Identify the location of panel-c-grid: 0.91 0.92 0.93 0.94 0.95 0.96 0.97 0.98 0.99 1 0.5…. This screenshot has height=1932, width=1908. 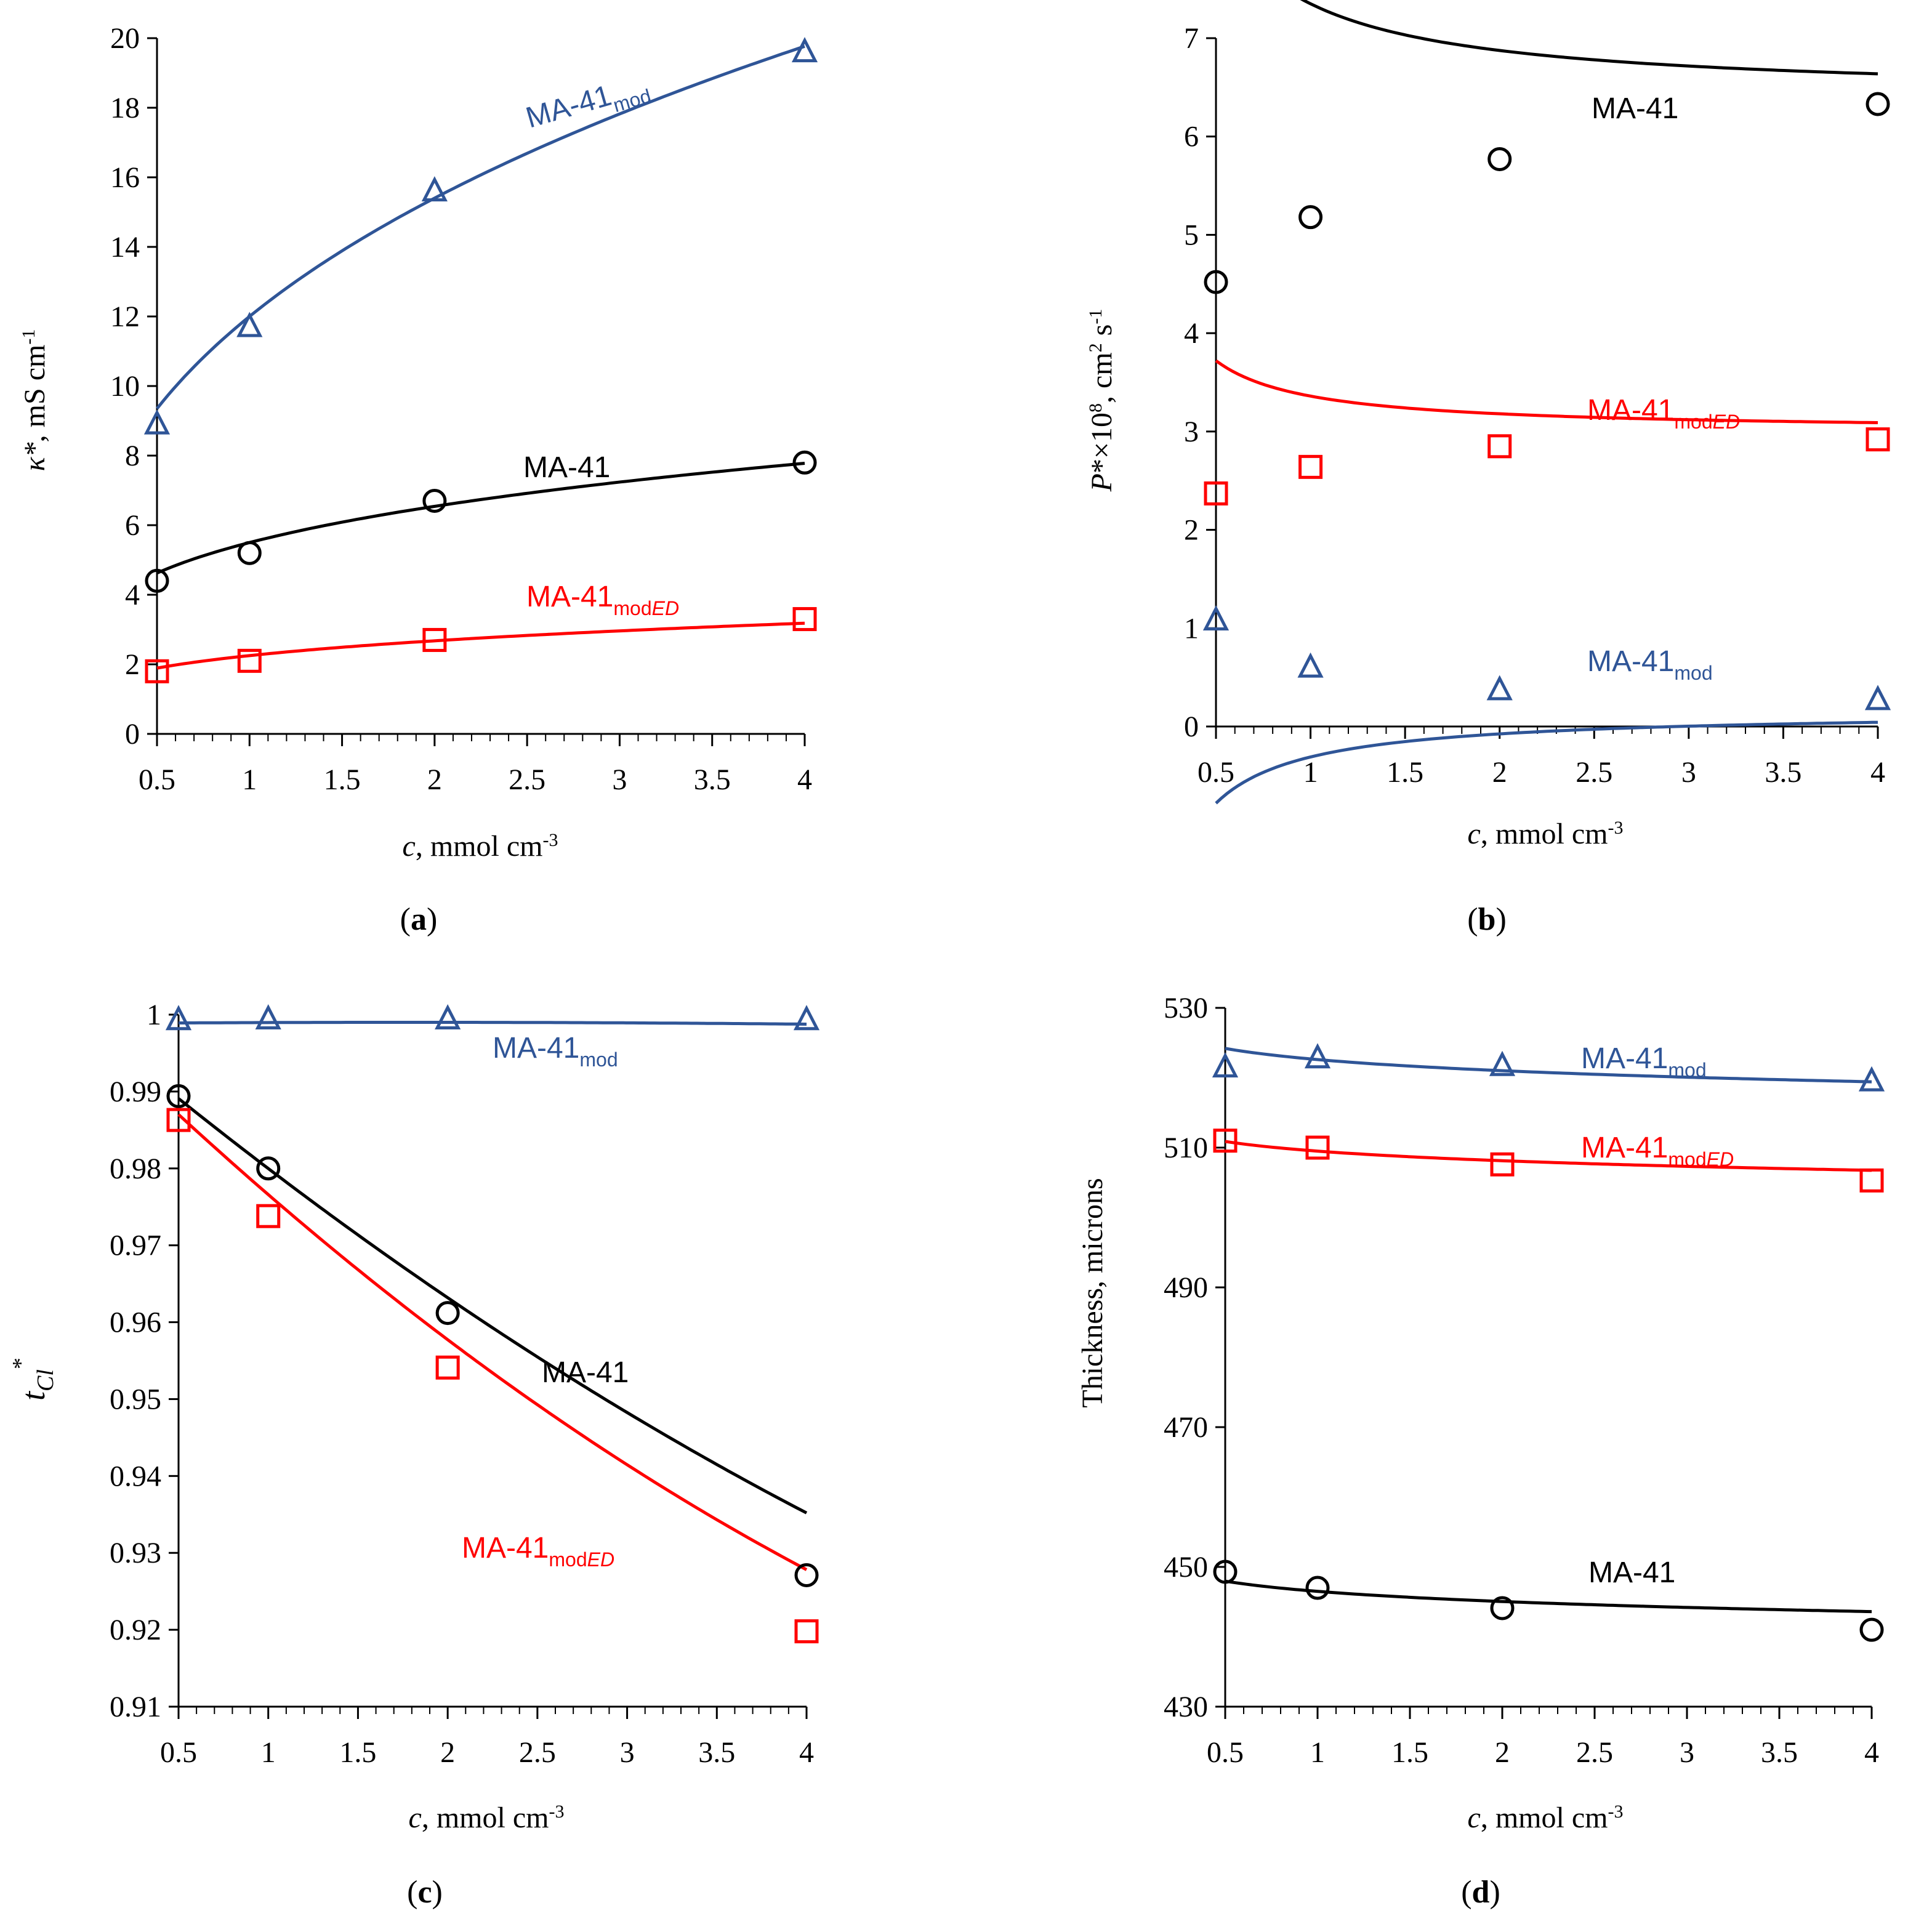
(462, 1384).